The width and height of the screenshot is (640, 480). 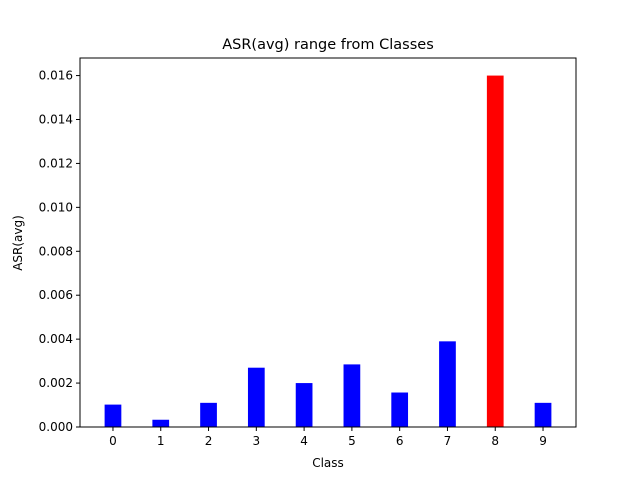 I want to click on x-tick-label: 6, so click(x=400, y=441).